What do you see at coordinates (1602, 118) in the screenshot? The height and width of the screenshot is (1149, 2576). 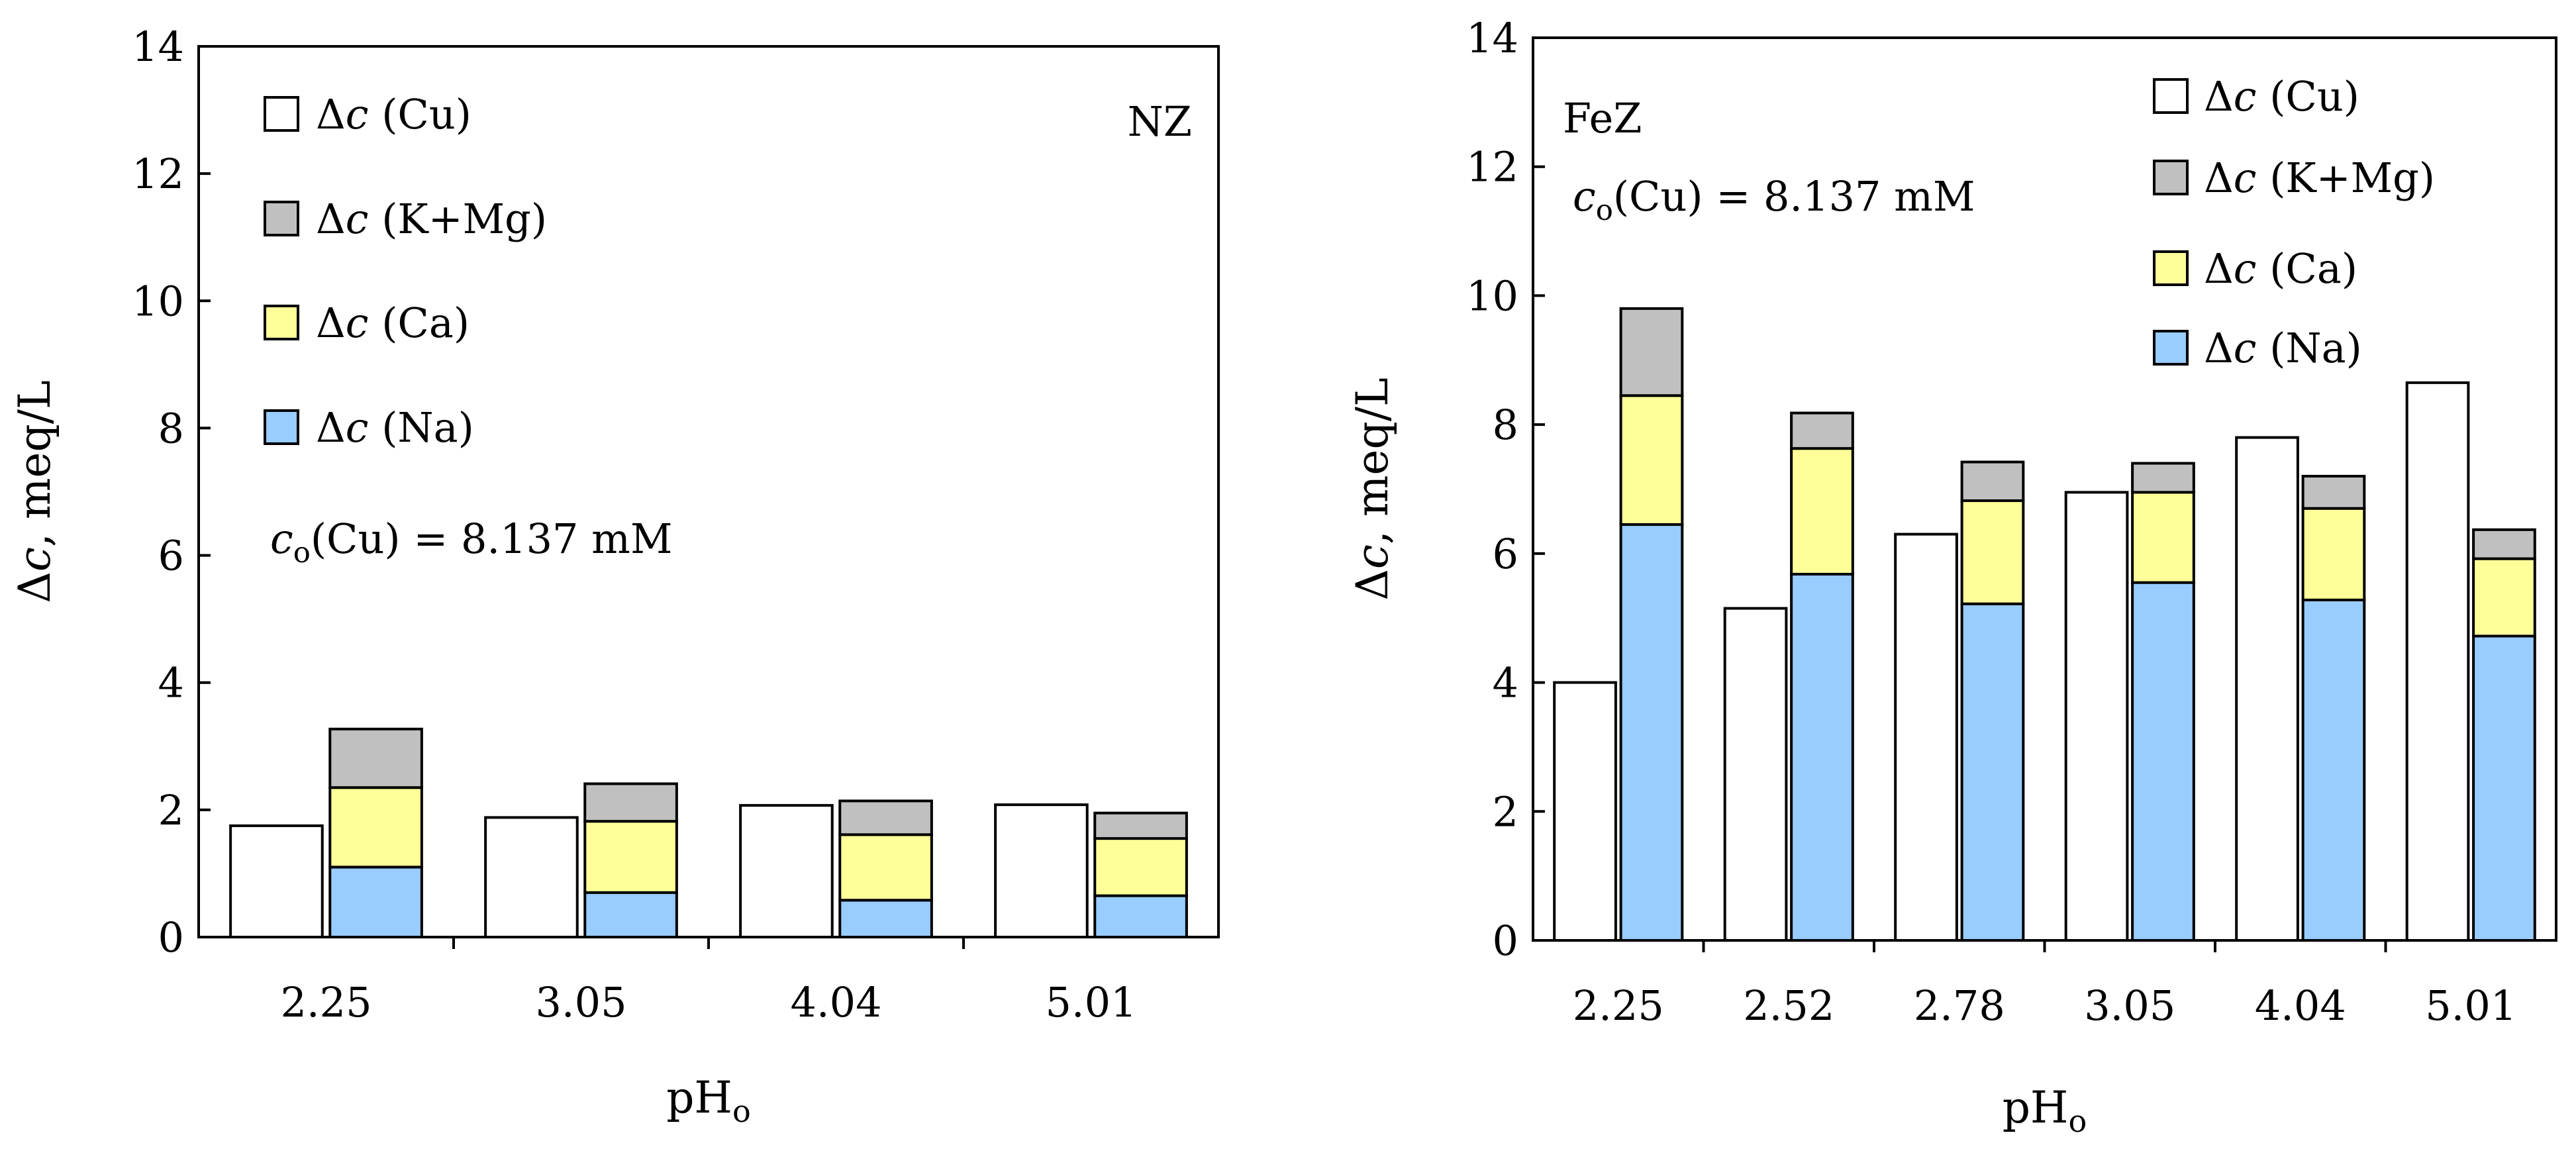 I see `panel-label: FeZ` at bounding box center [1602, 118].